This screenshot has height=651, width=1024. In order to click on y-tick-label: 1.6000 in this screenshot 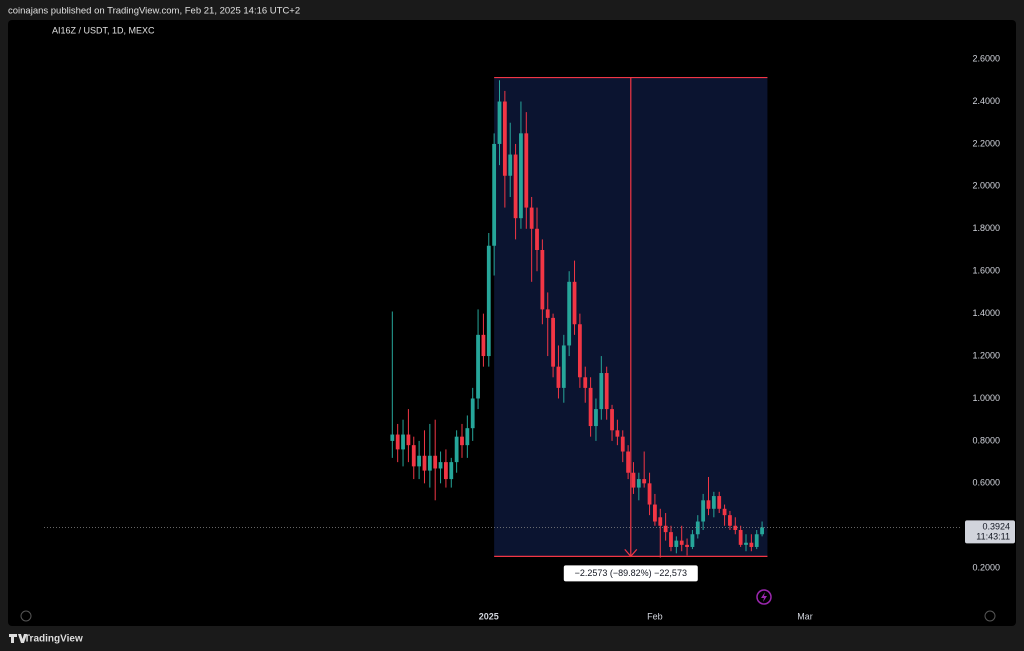, I will do `click(986, 271)`.